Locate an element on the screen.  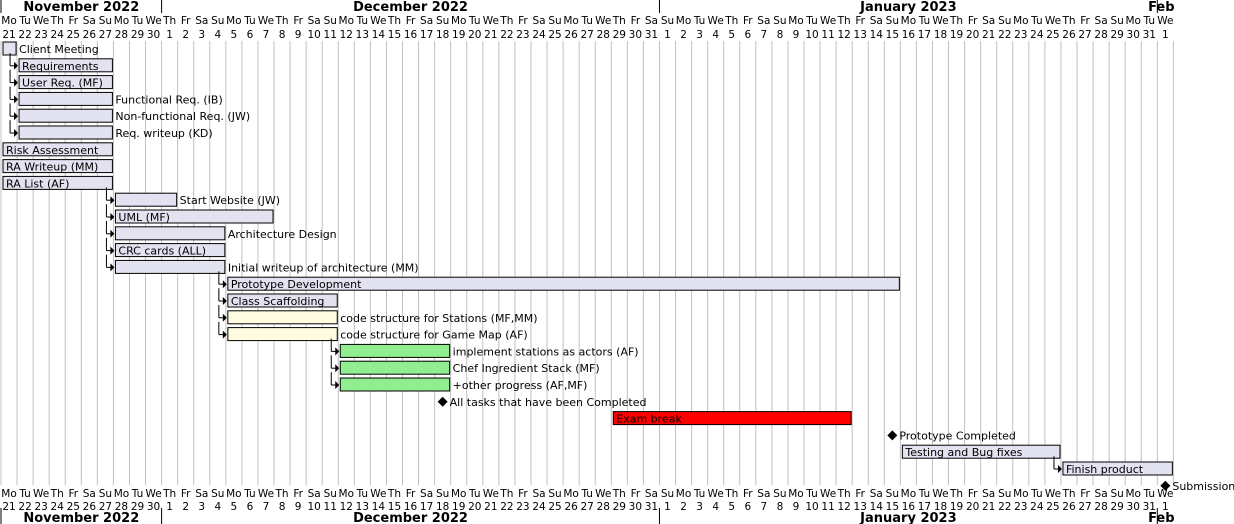
date-tick-label: 16 is located at coordinates (909, 35).